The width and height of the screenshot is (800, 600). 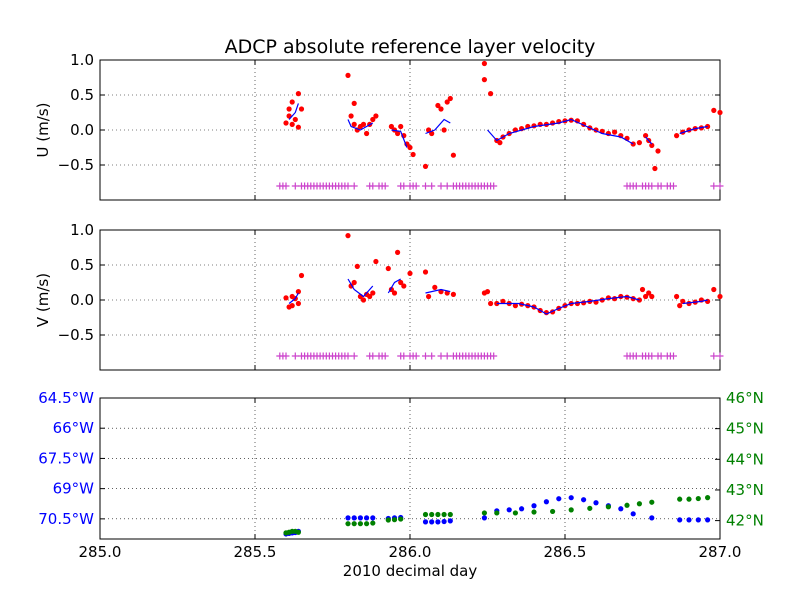 I want to click on longitude-tick-label: 69°W, so click(x=74, y=489).